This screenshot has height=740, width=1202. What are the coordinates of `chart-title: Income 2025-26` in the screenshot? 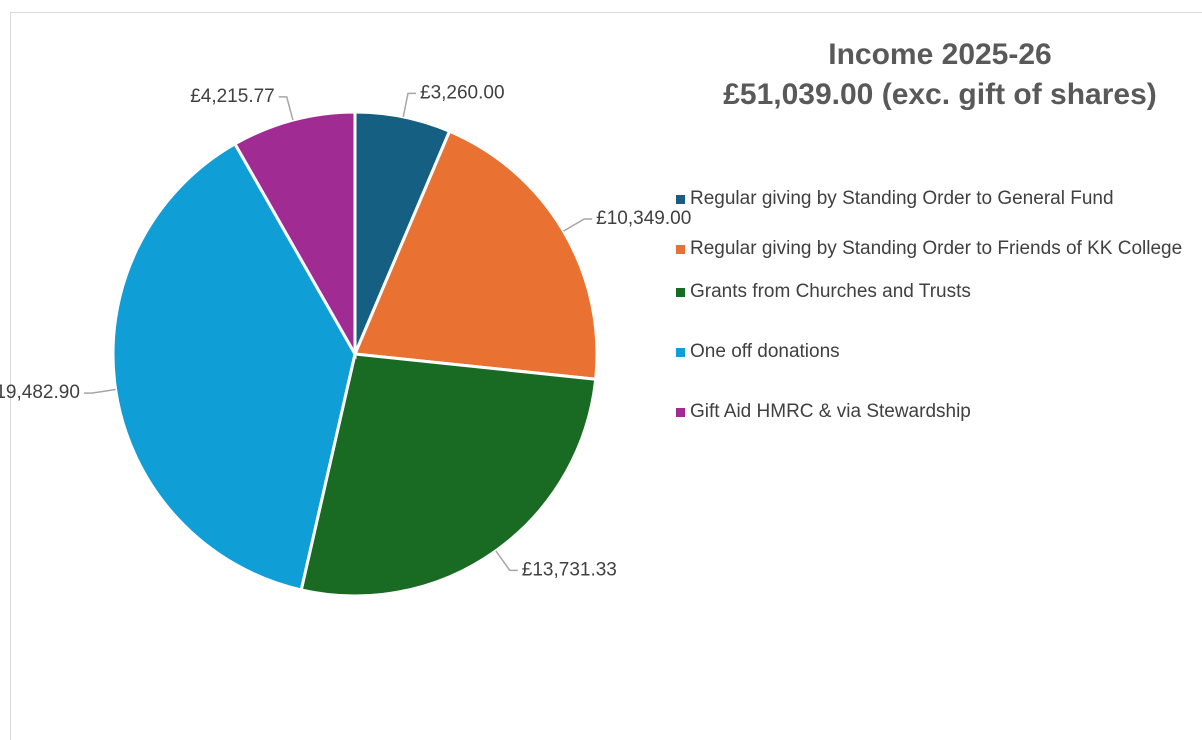 It's located at (940, 54).